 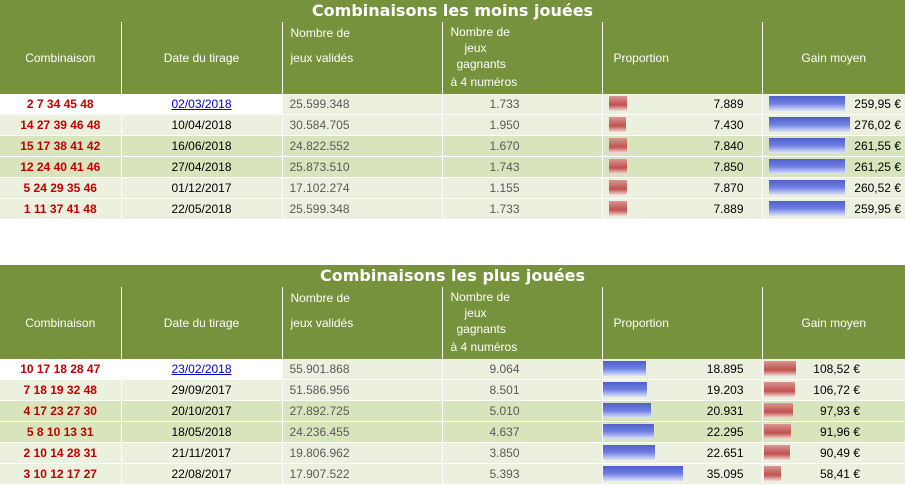 I want to click on proportion-value: 20.931, so click(x=725, y=411).